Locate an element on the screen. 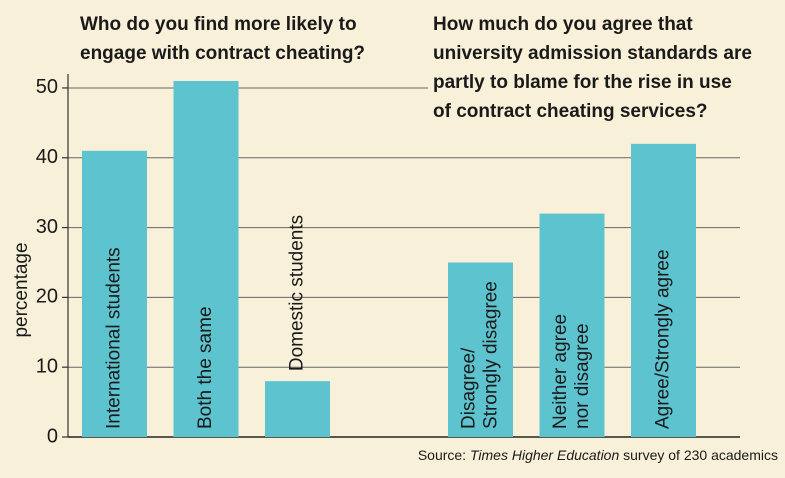 The width and height of the screenshot is (785, 478). y-tick-label: 40 is located at coordinates (47, 157).